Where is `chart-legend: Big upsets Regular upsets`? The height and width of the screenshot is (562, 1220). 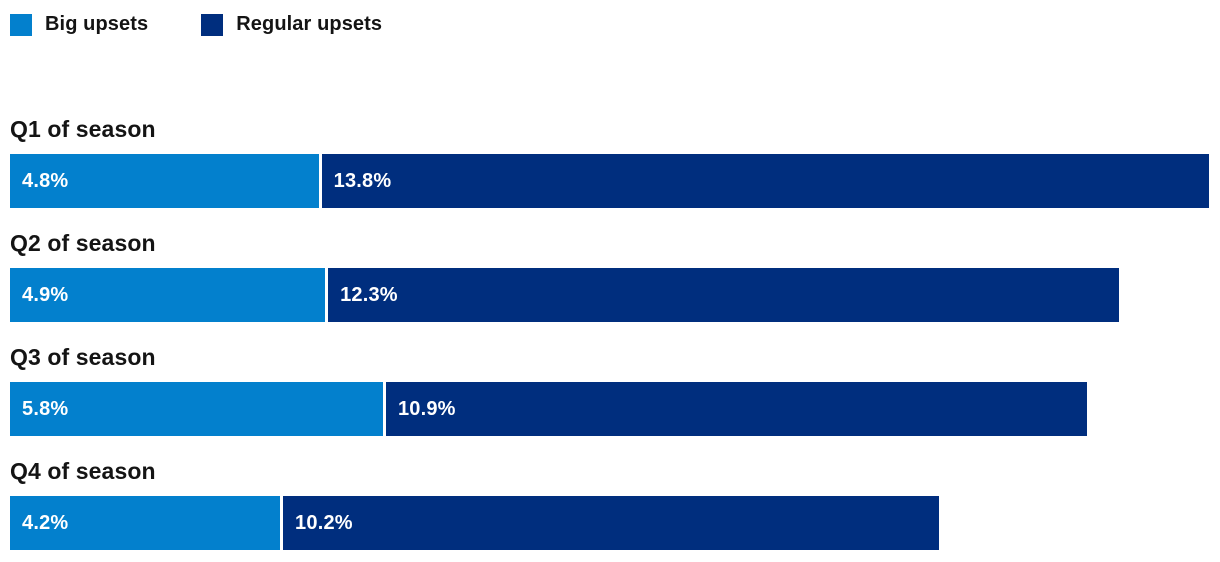
chart-legend: Big upsets Regular upsets is located at coordinates (615, 24).